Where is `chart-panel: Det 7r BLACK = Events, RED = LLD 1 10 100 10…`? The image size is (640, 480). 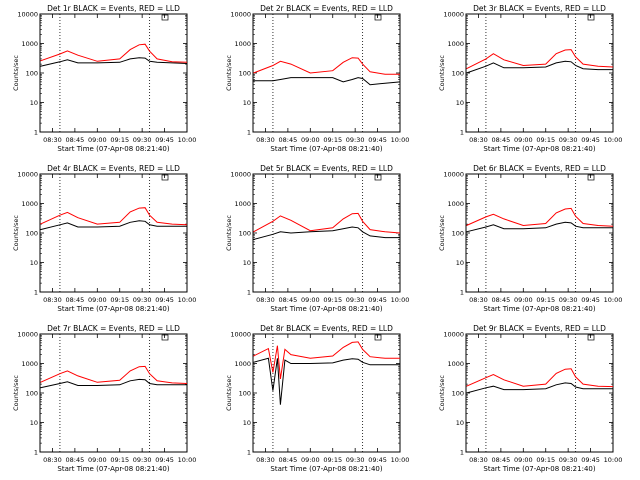
chart-panel: Det 7r BLACK = Events, RED = LLD 1 10 100 10… is located at coordinates (104, 398).